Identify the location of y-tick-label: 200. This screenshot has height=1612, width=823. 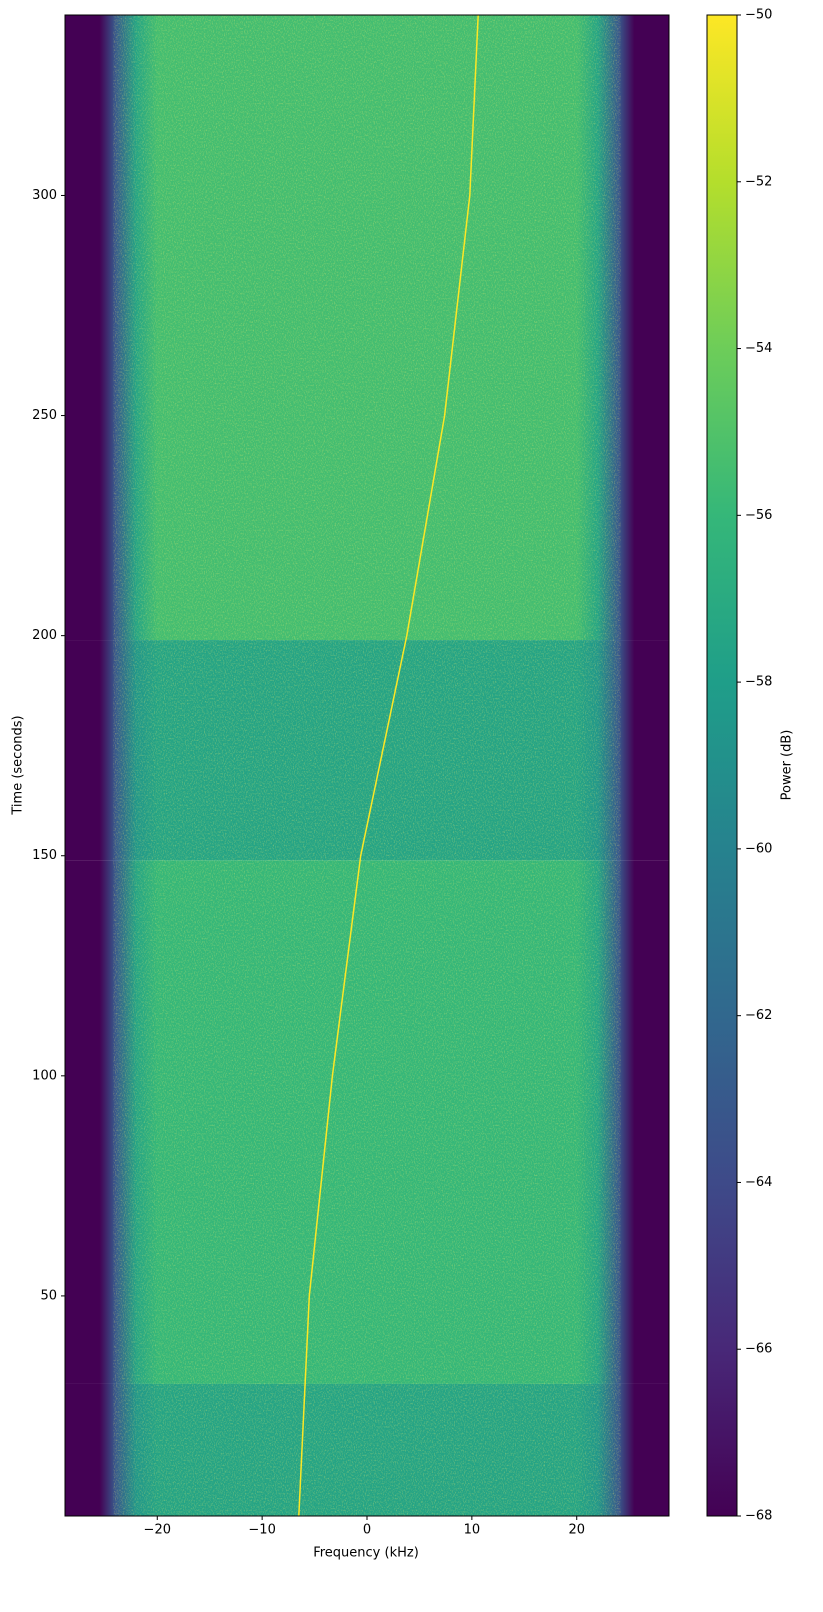
(44, 635).